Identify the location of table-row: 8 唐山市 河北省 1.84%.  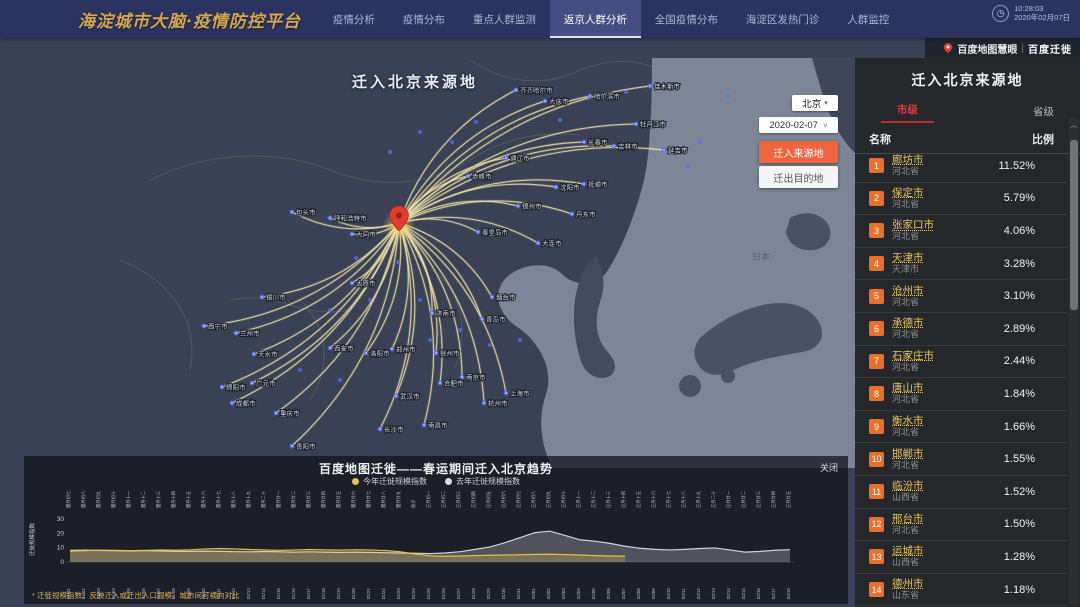
(961, 394).